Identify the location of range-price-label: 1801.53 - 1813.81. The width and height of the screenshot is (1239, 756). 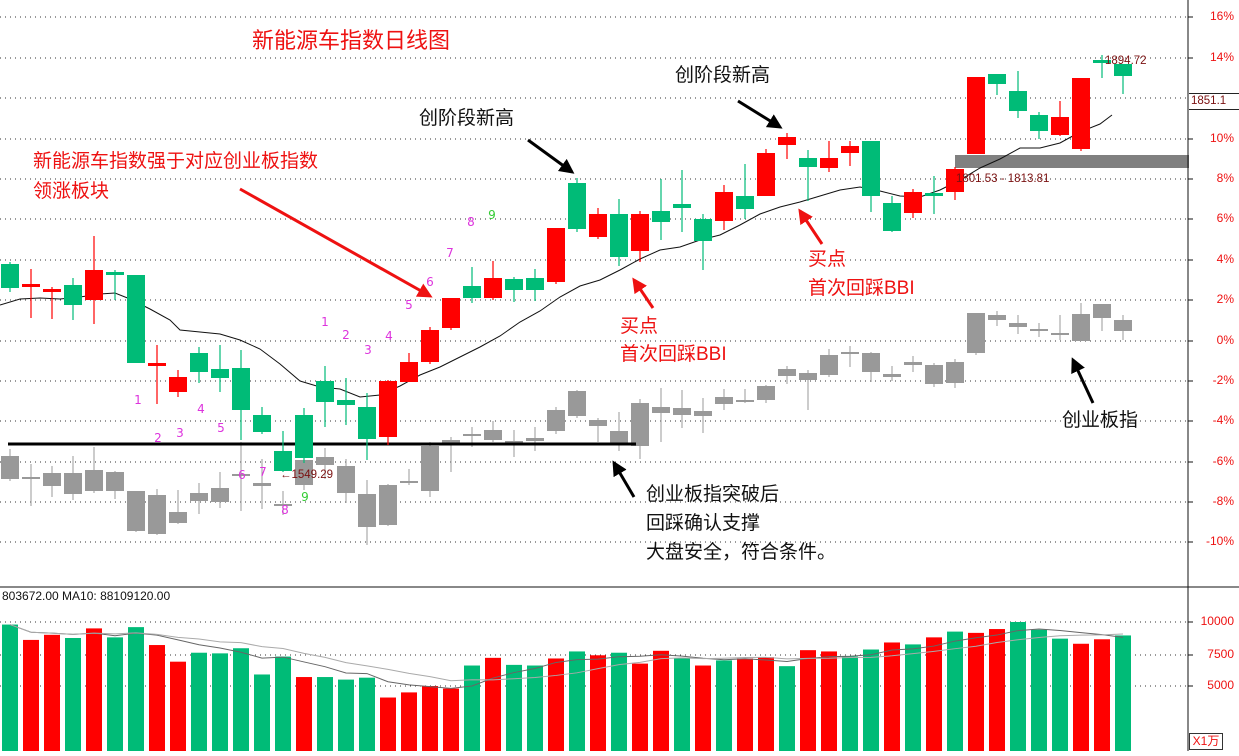
(1003, 179).